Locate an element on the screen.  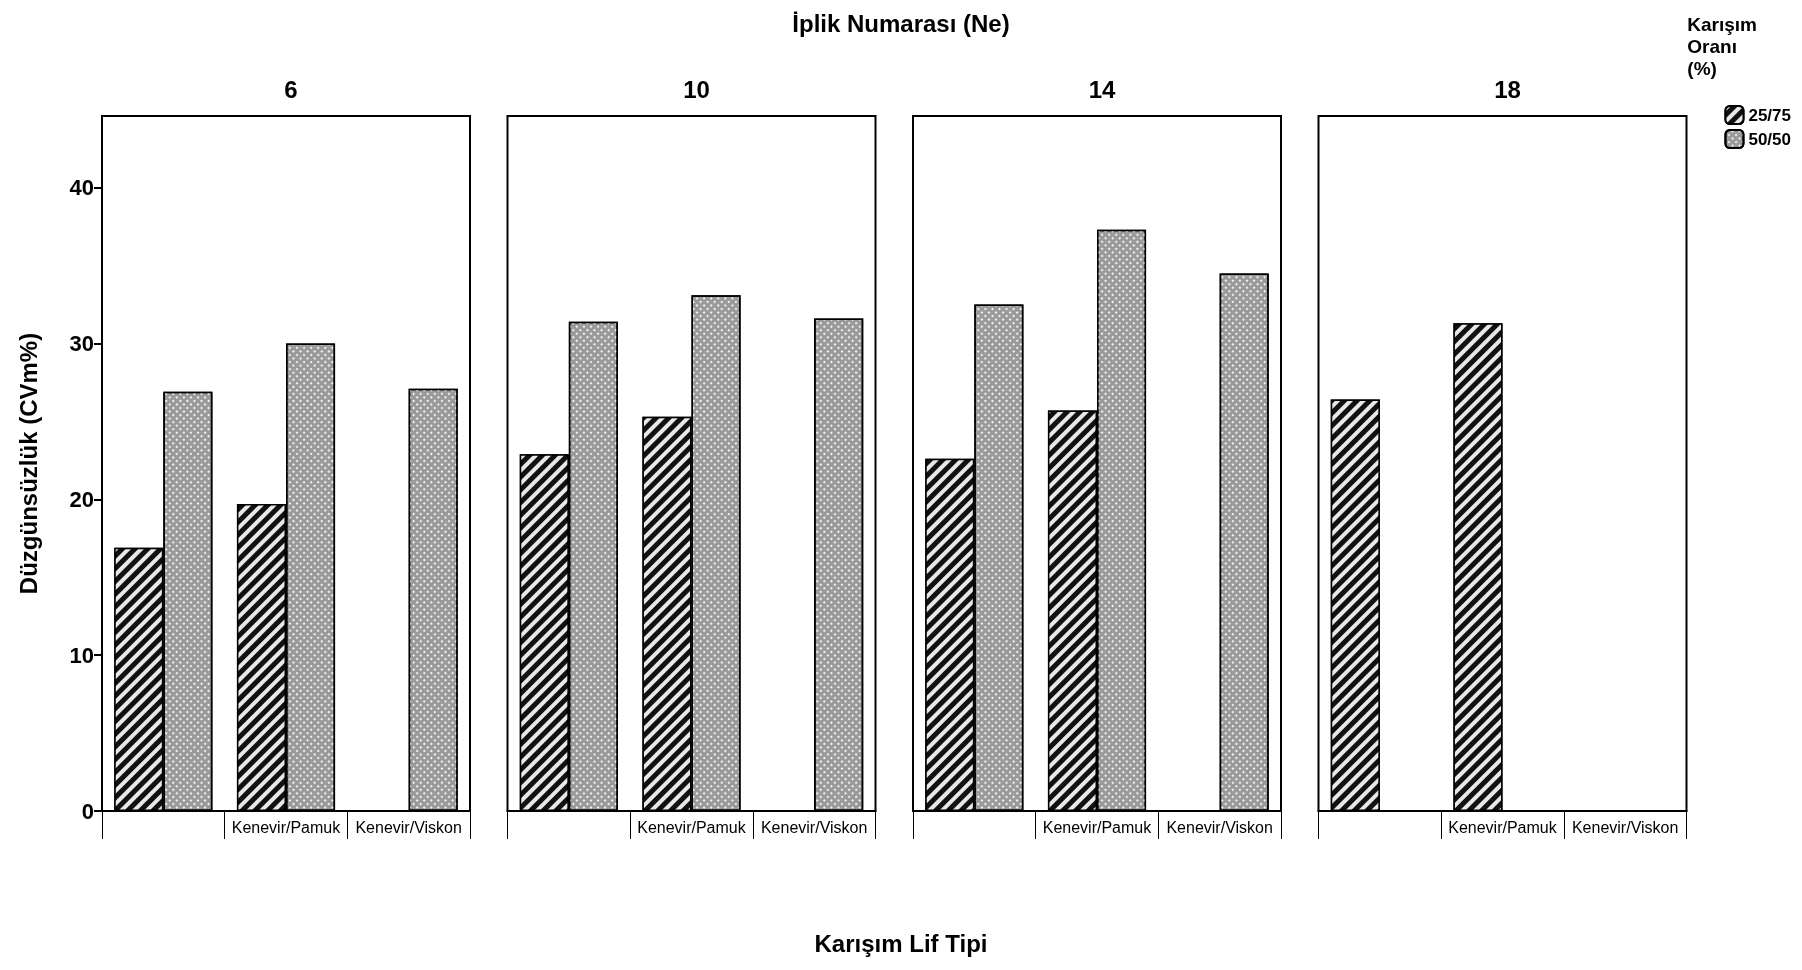
legend-label: 50/50 is located at coordinates (1770, 139).